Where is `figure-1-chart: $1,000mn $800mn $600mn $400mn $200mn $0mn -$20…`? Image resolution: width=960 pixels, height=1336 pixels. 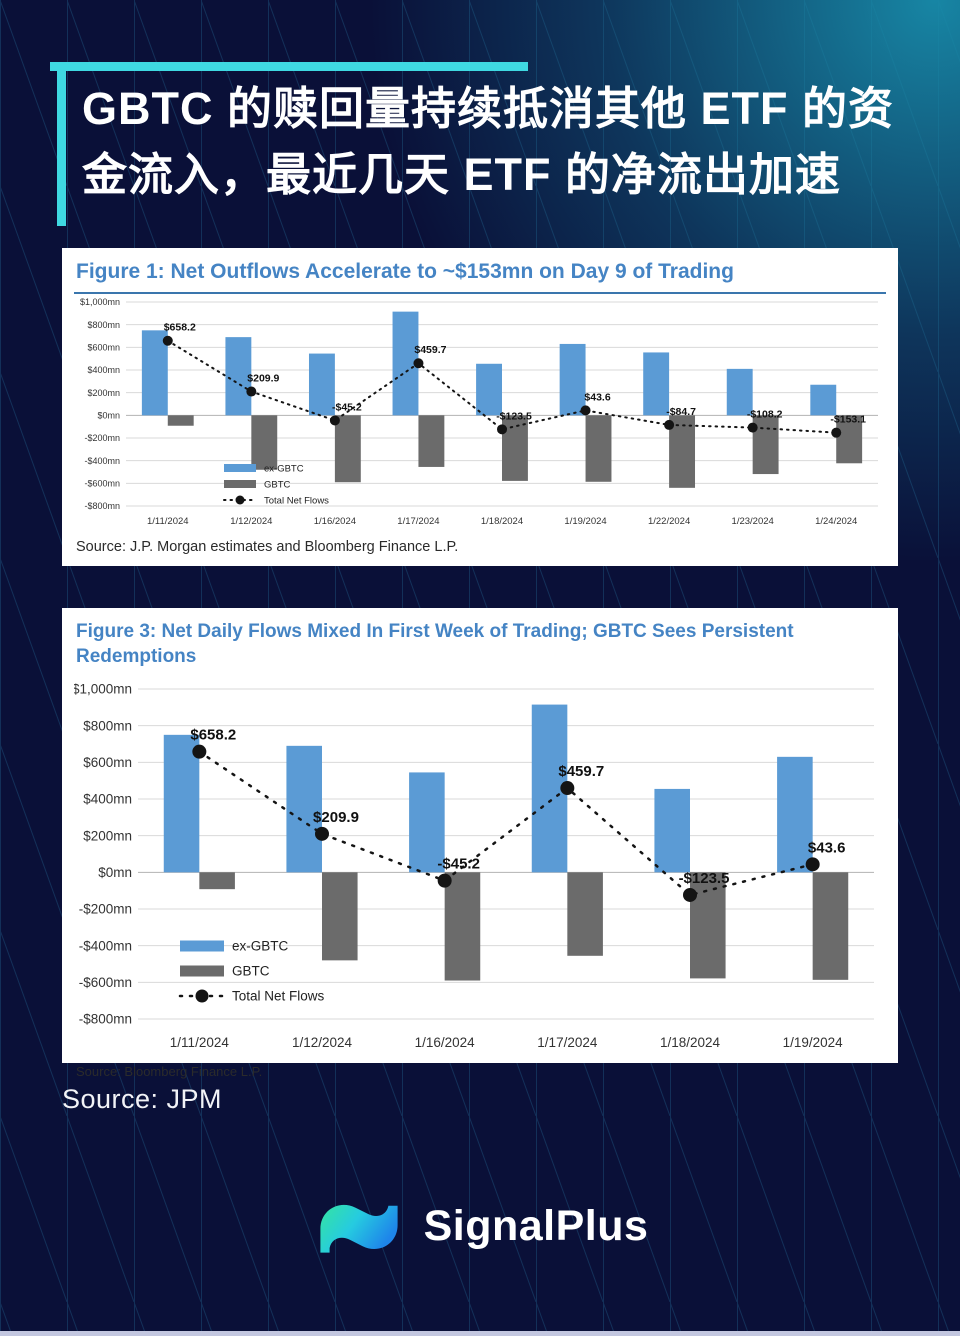 figure-1-chart: $1,000mn $800mn $600mn $400mn $200mn $0mn -$20… is located at coordinates (479, 412).